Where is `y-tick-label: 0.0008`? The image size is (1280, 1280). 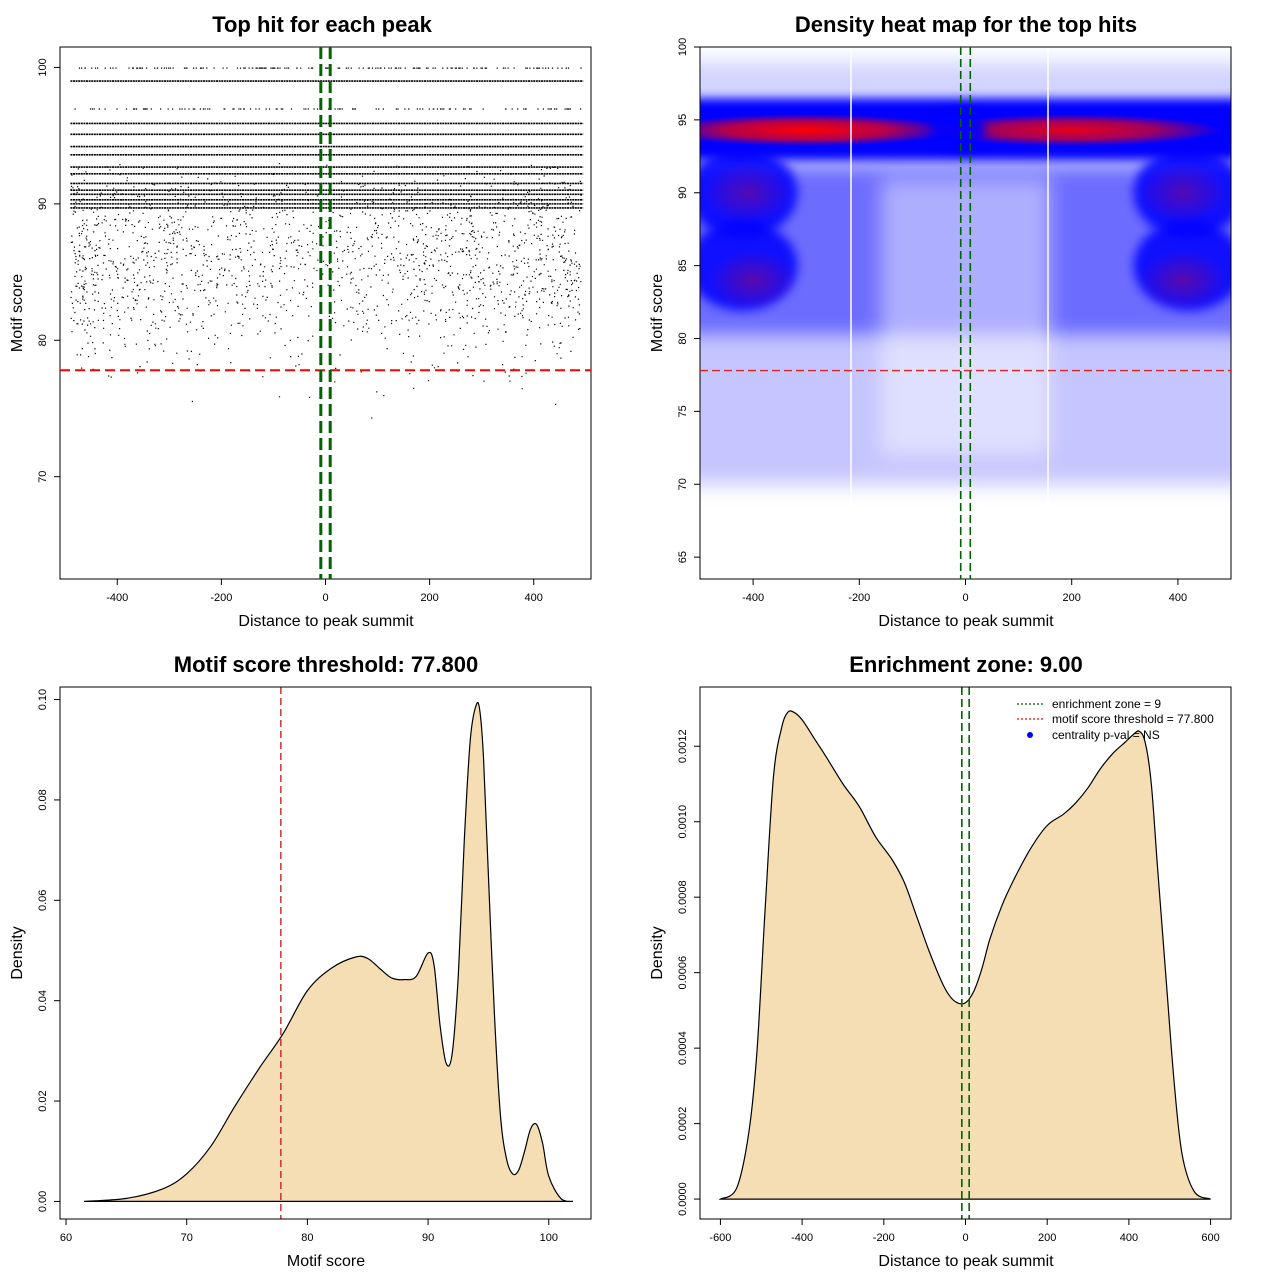 y-tick-label: 0.0008 is located at coordinates (683, 897).